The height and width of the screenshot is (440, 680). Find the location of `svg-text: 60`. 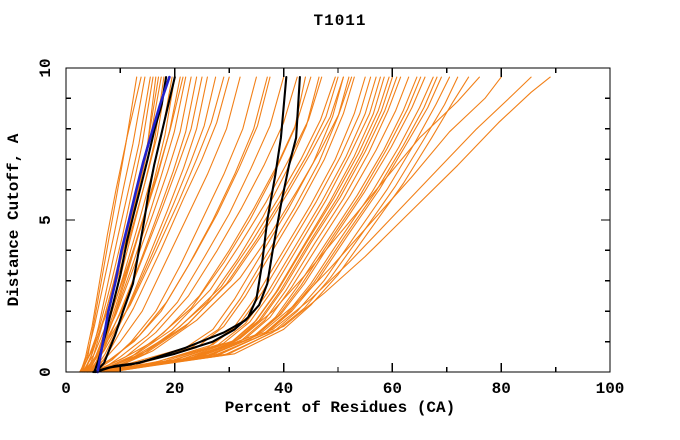

svg-text: 60 is located at coordinates (392, 389).